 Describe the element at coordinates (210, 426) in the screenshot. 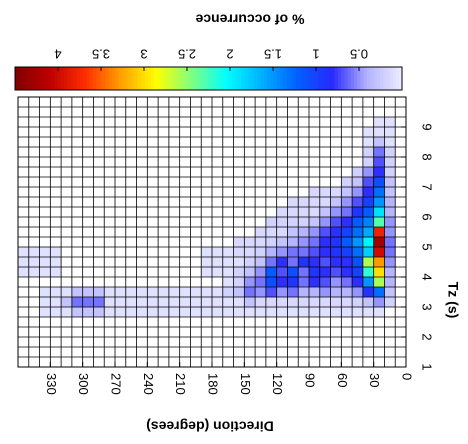

I see `x-axis-title: Direction (degrees)` at that location.